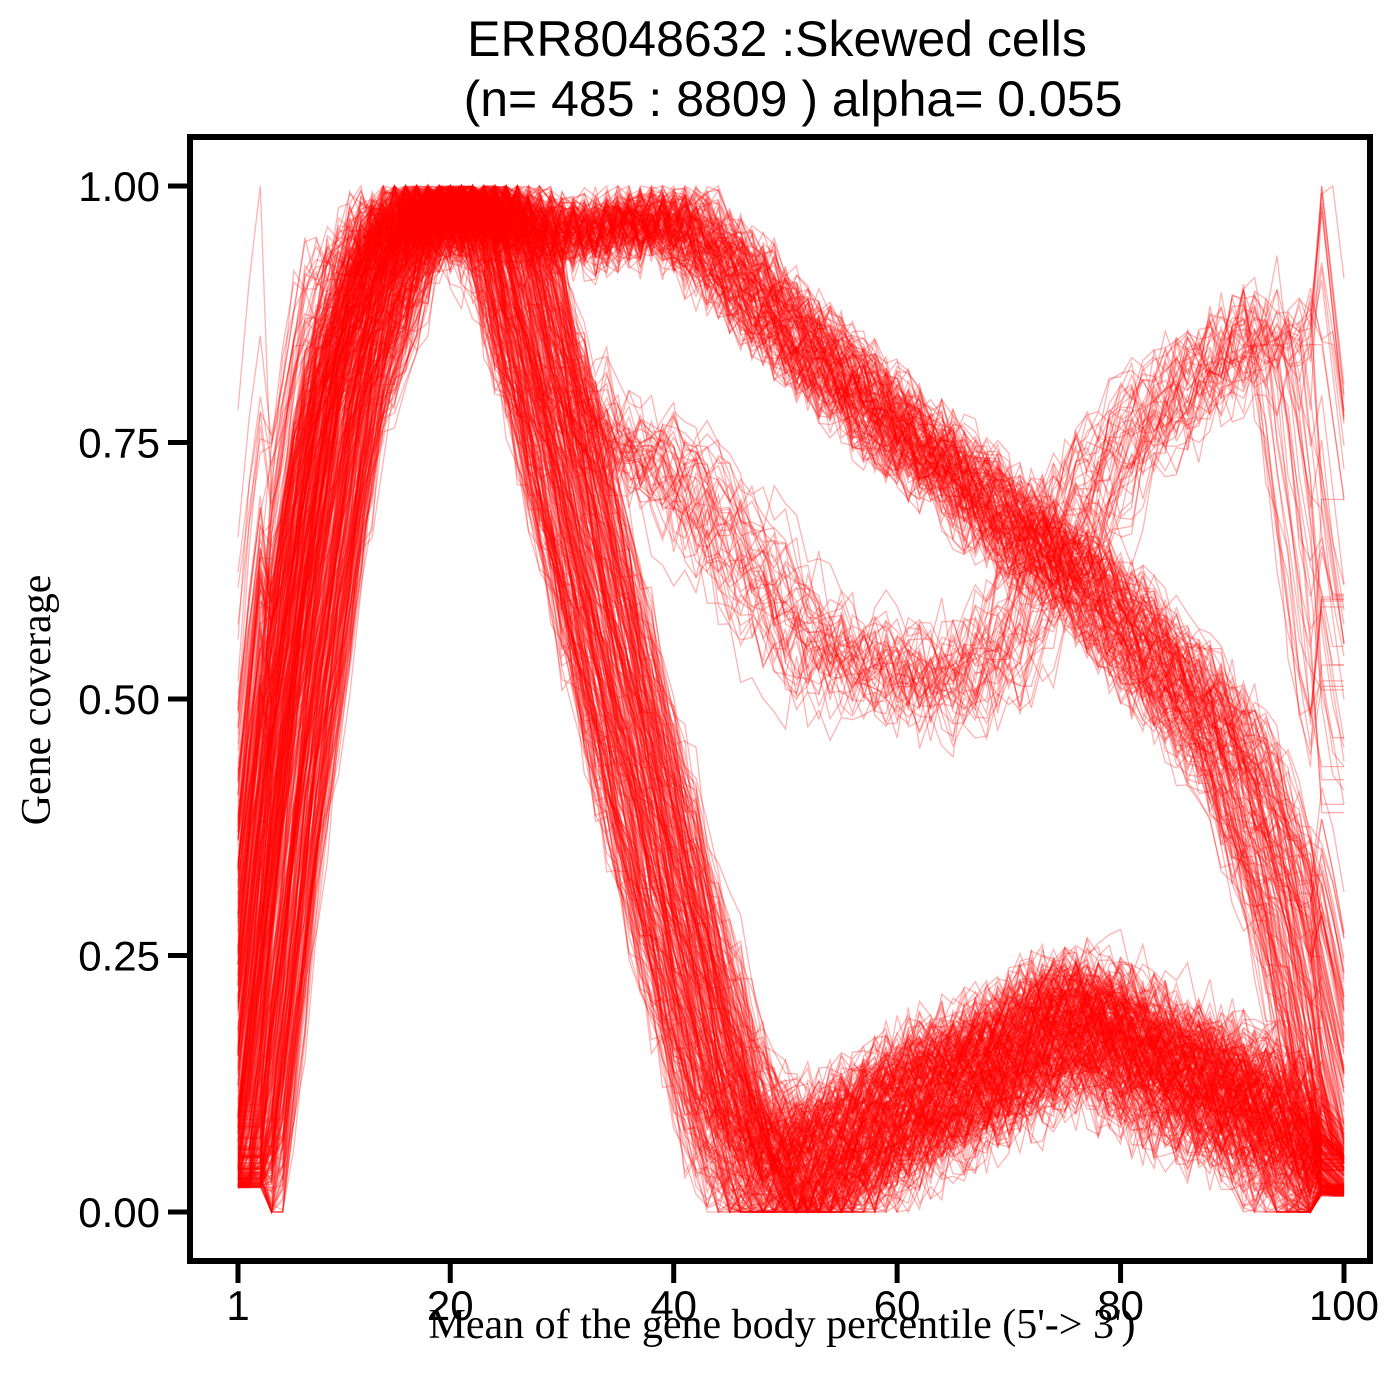 This screenshot has width=1400, height=1400. I want to click on y-tick-label: 0.50, so click(119, 699).